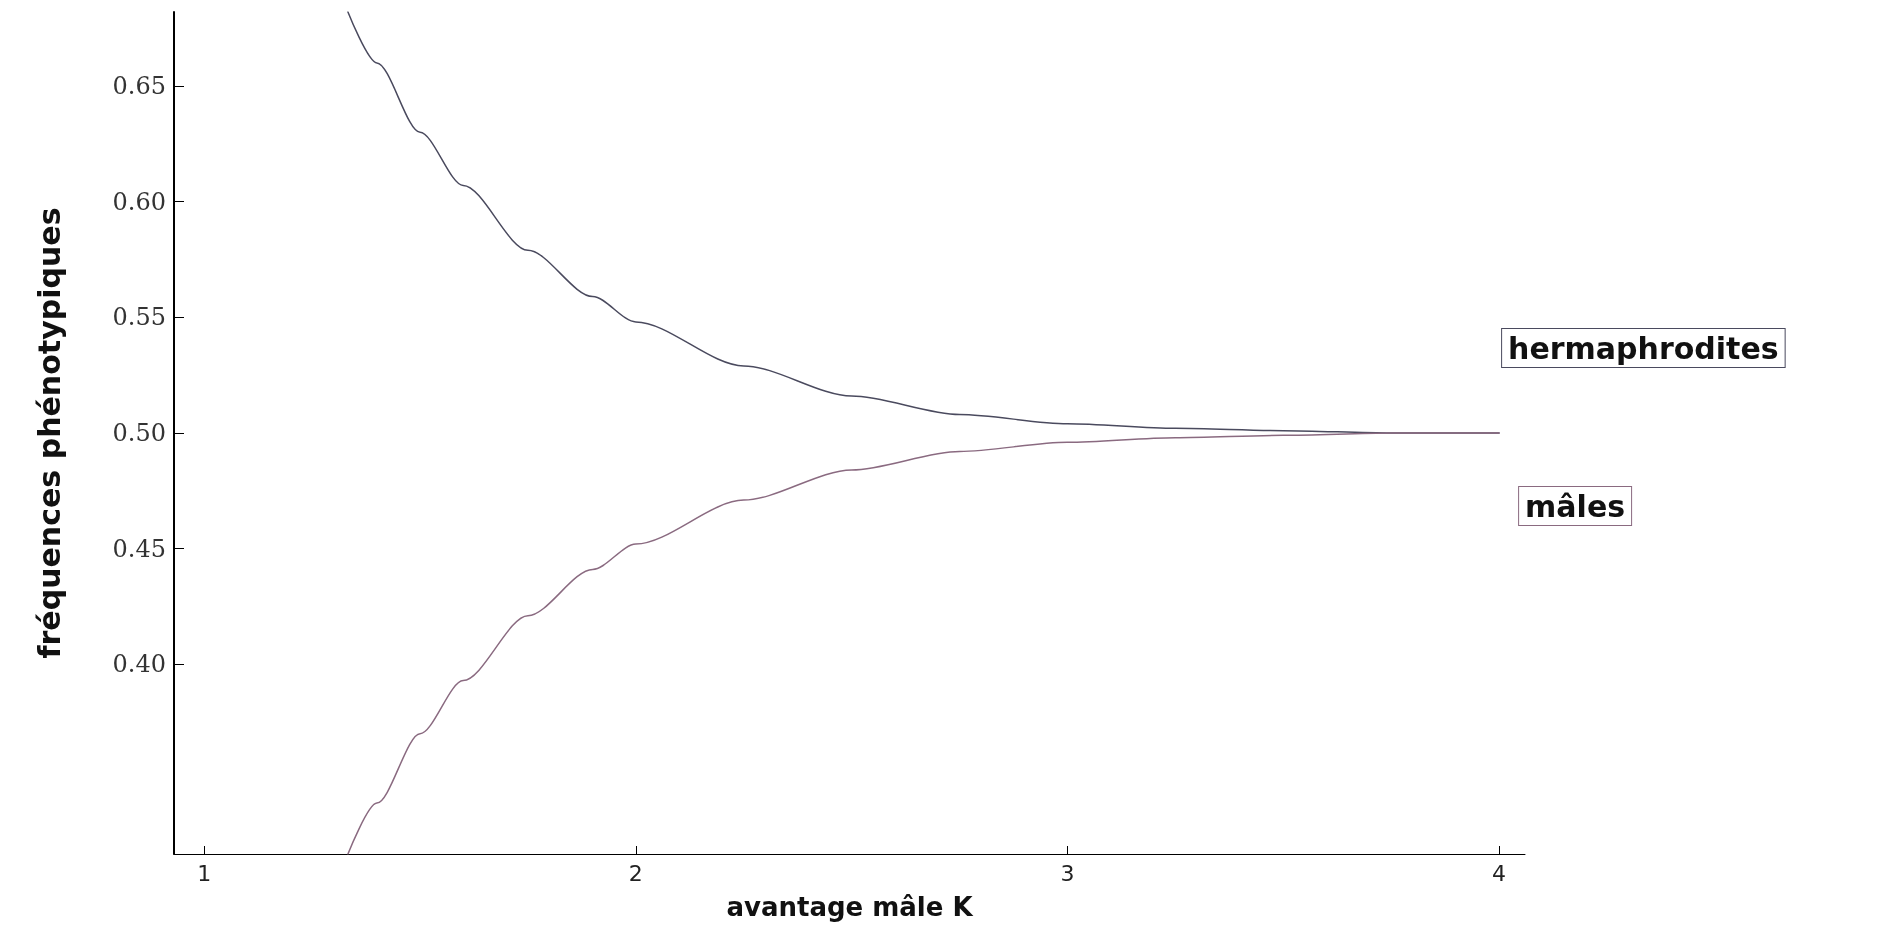  Describe the element at coordinates (139, 433) in the screenshot. I see `y-tick-label: 0.50` at that location.